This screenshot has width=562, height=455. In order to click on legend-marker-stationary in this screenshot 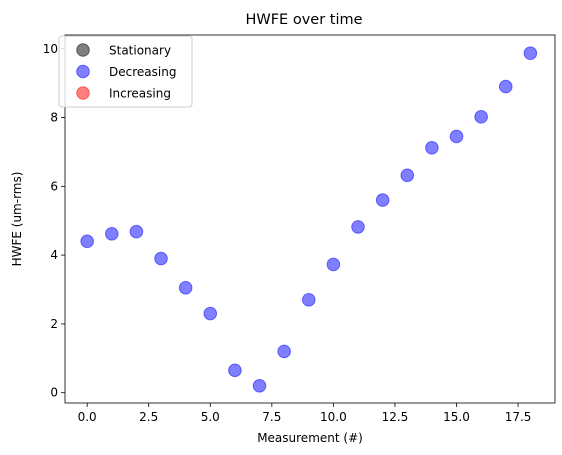, I will do `click(83, 50)`.